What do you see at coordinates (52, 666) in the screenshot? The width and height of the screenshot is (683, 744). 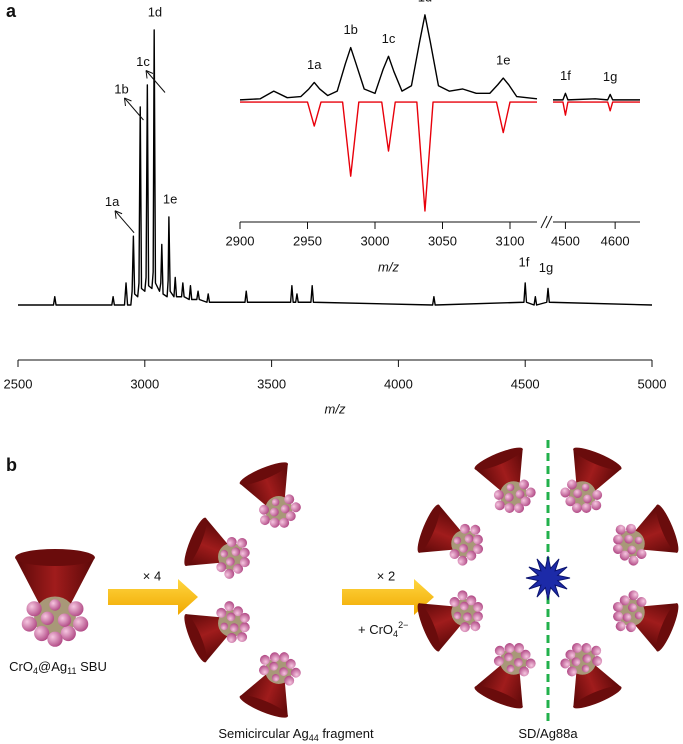 I see `text: @Ag` at bounding box center [52, 666].